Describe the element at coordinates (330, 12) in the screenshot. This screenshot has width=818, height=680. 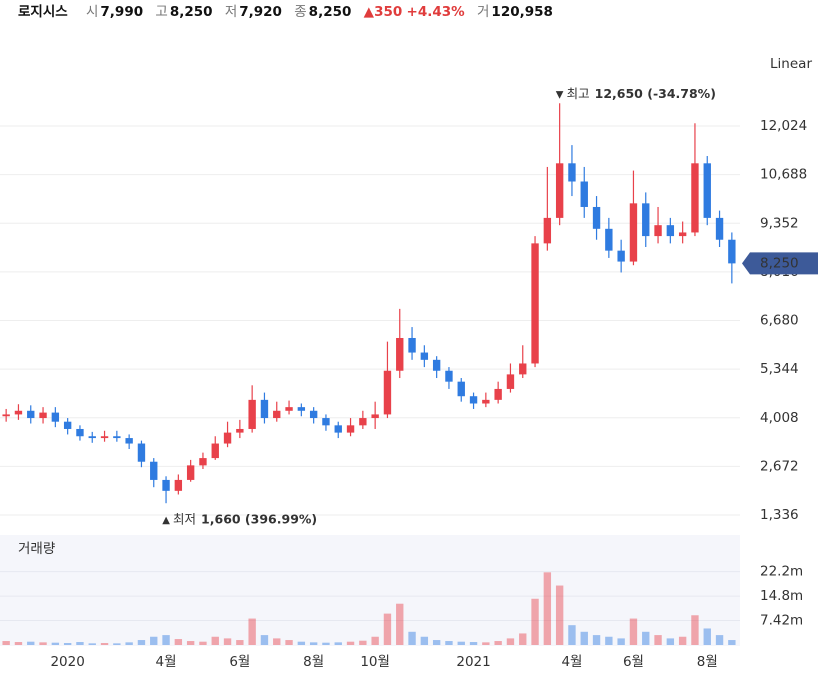
I see `close-value: 8,250` at that location.